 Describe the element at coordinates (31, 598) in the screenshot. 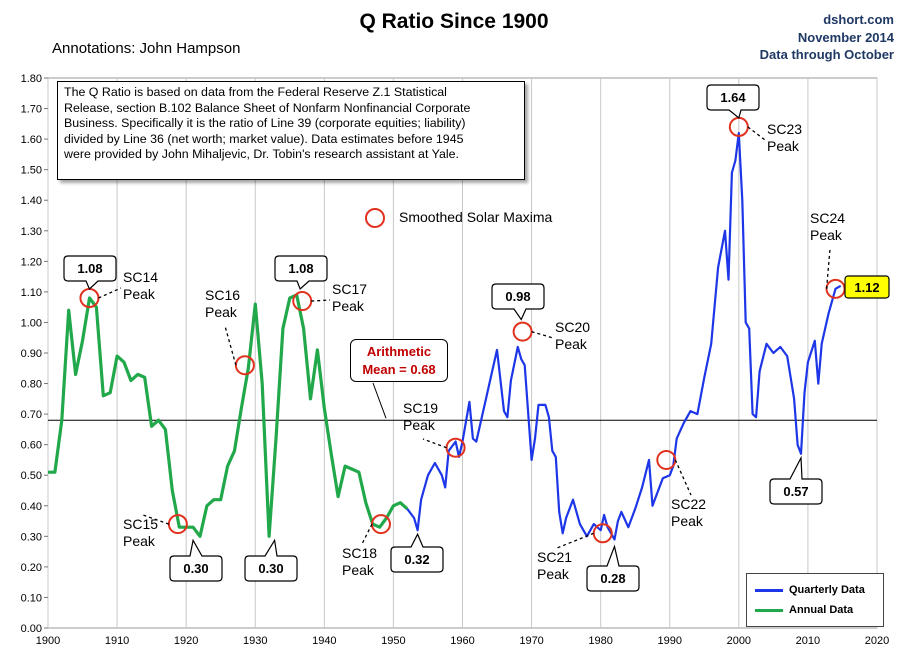

I see `y-tick-label: 0.10` at that location.